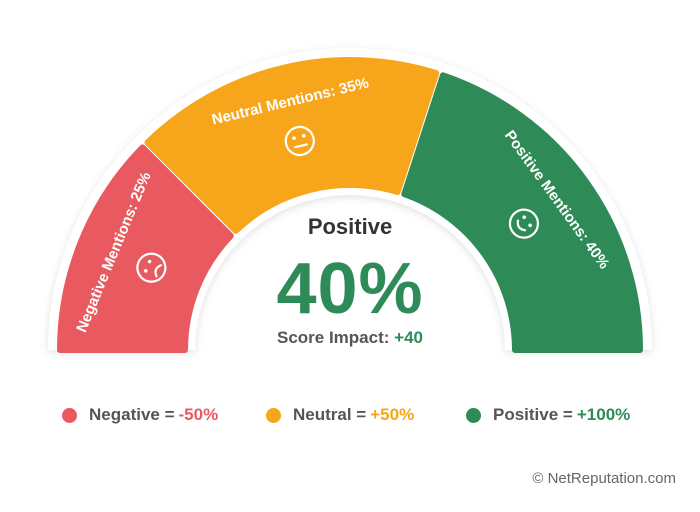  I want to click on neutral-face-icon, so click(299, 141).